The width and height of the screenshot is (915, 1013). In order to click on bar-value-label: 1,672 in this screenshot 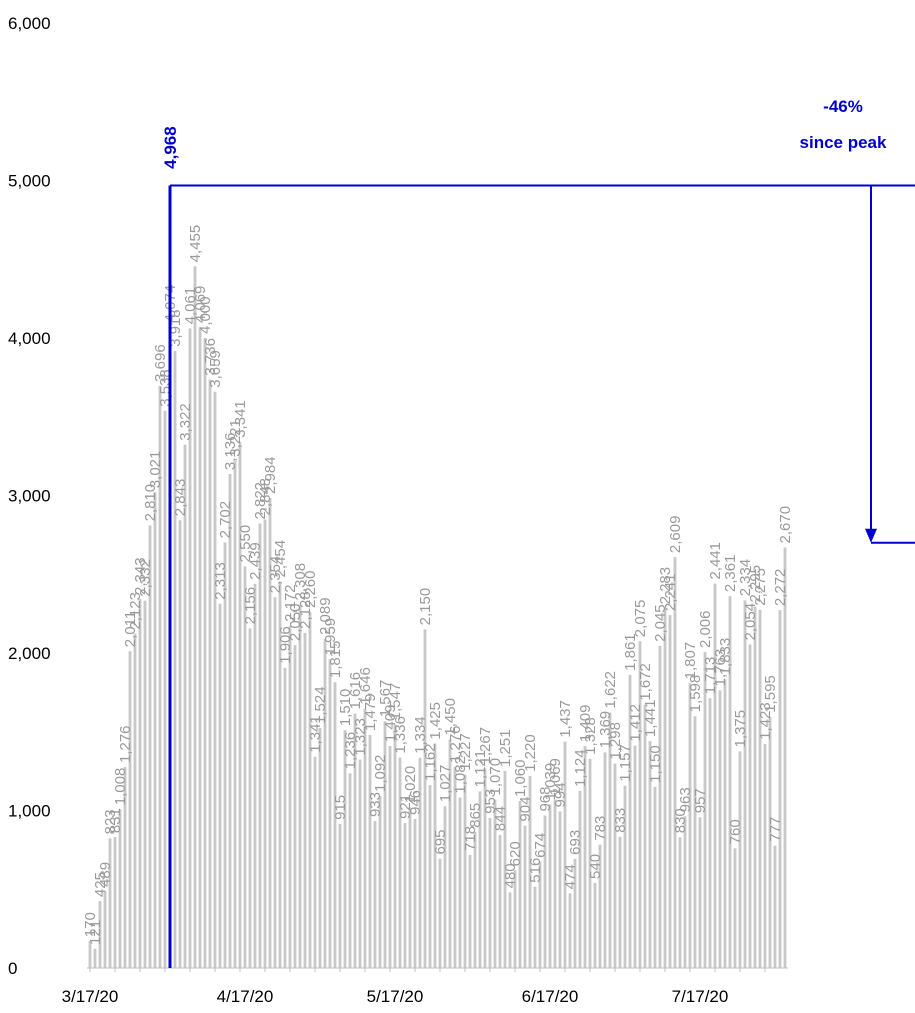, I will do `click(645, 682)`.